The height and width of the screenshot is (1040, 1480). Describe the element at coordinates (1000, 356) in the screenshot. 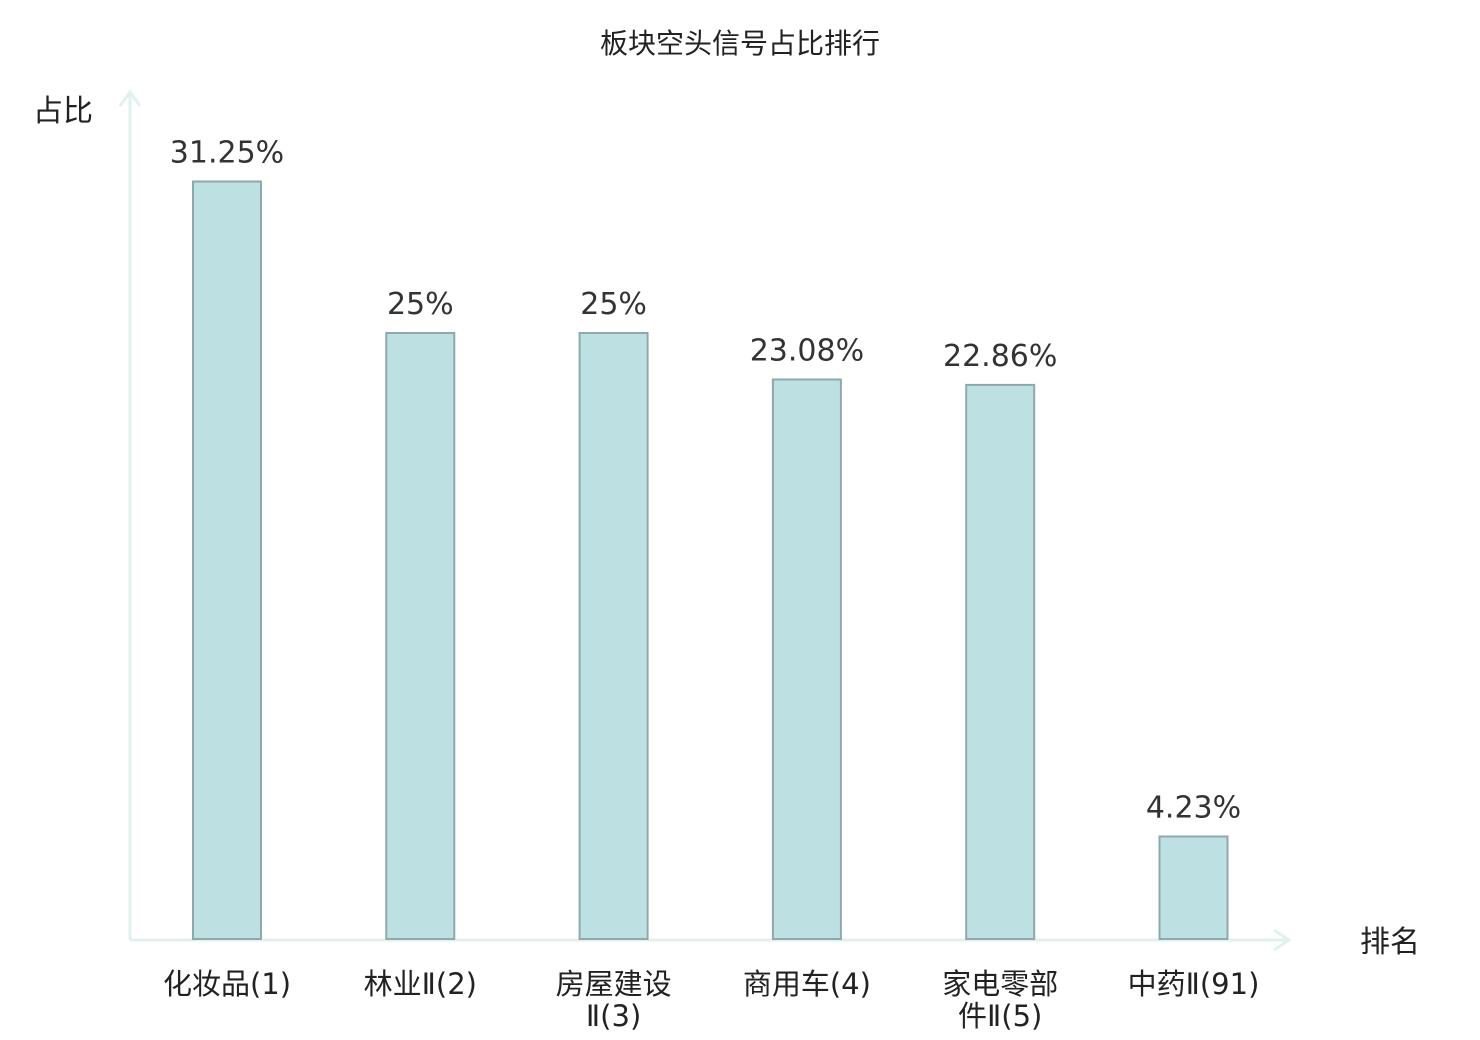

I see `bar-value-label: 22.86%` at that location.